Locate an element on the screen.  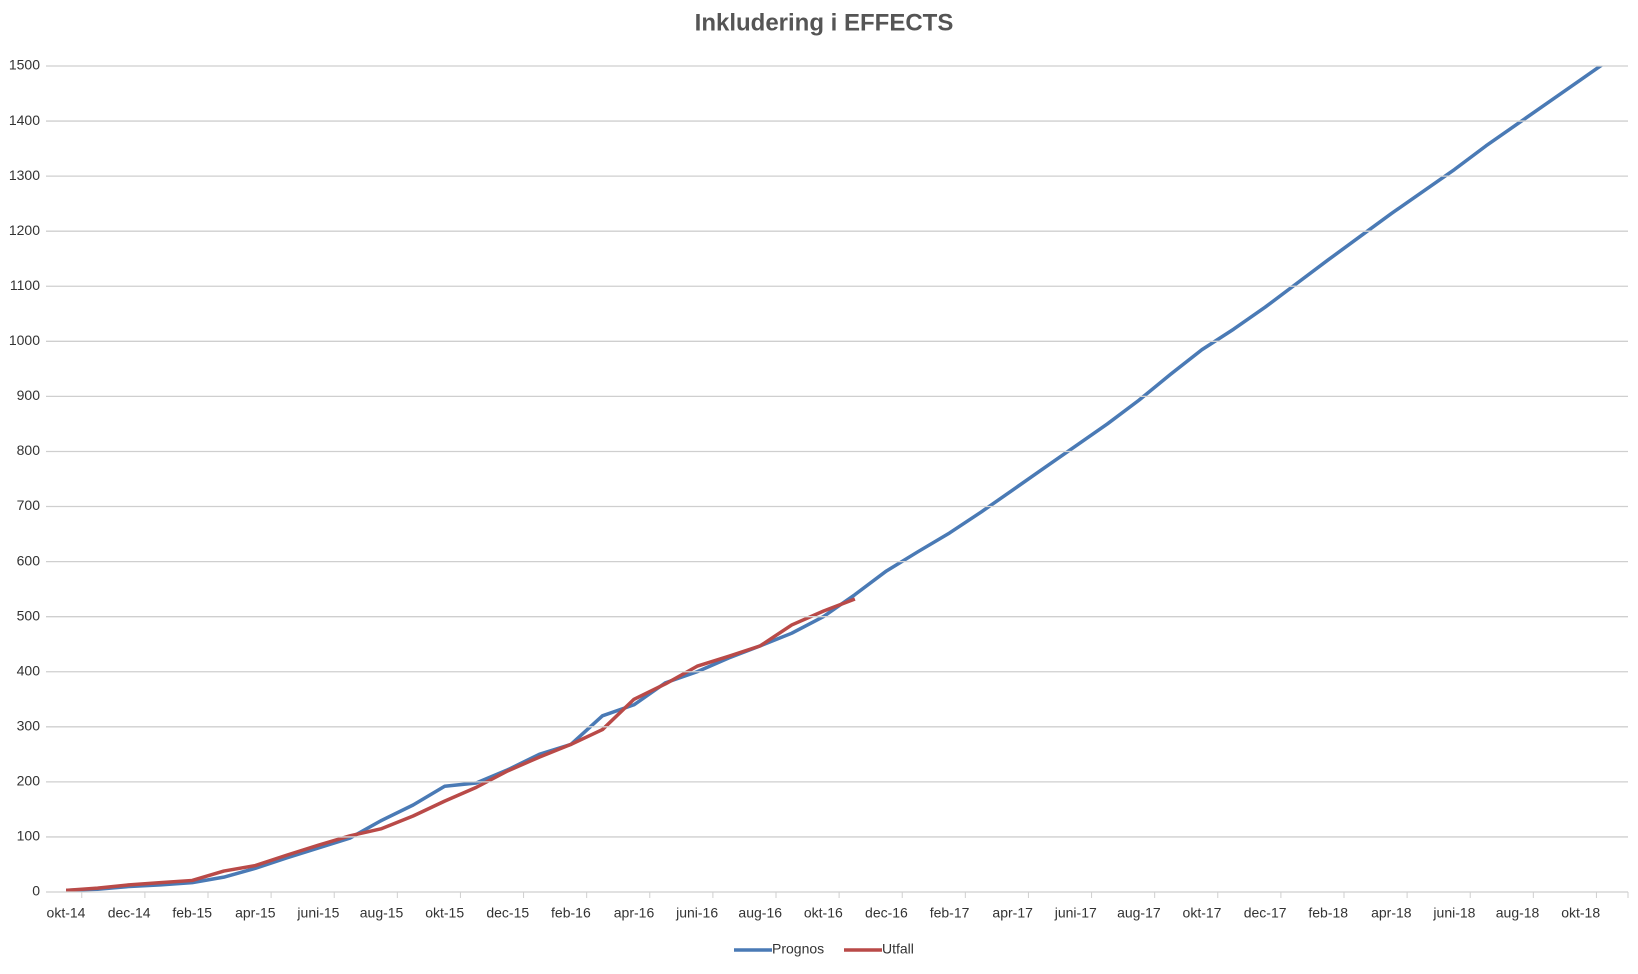
y-tick-label: 300 is located at coordinates (29, 726).